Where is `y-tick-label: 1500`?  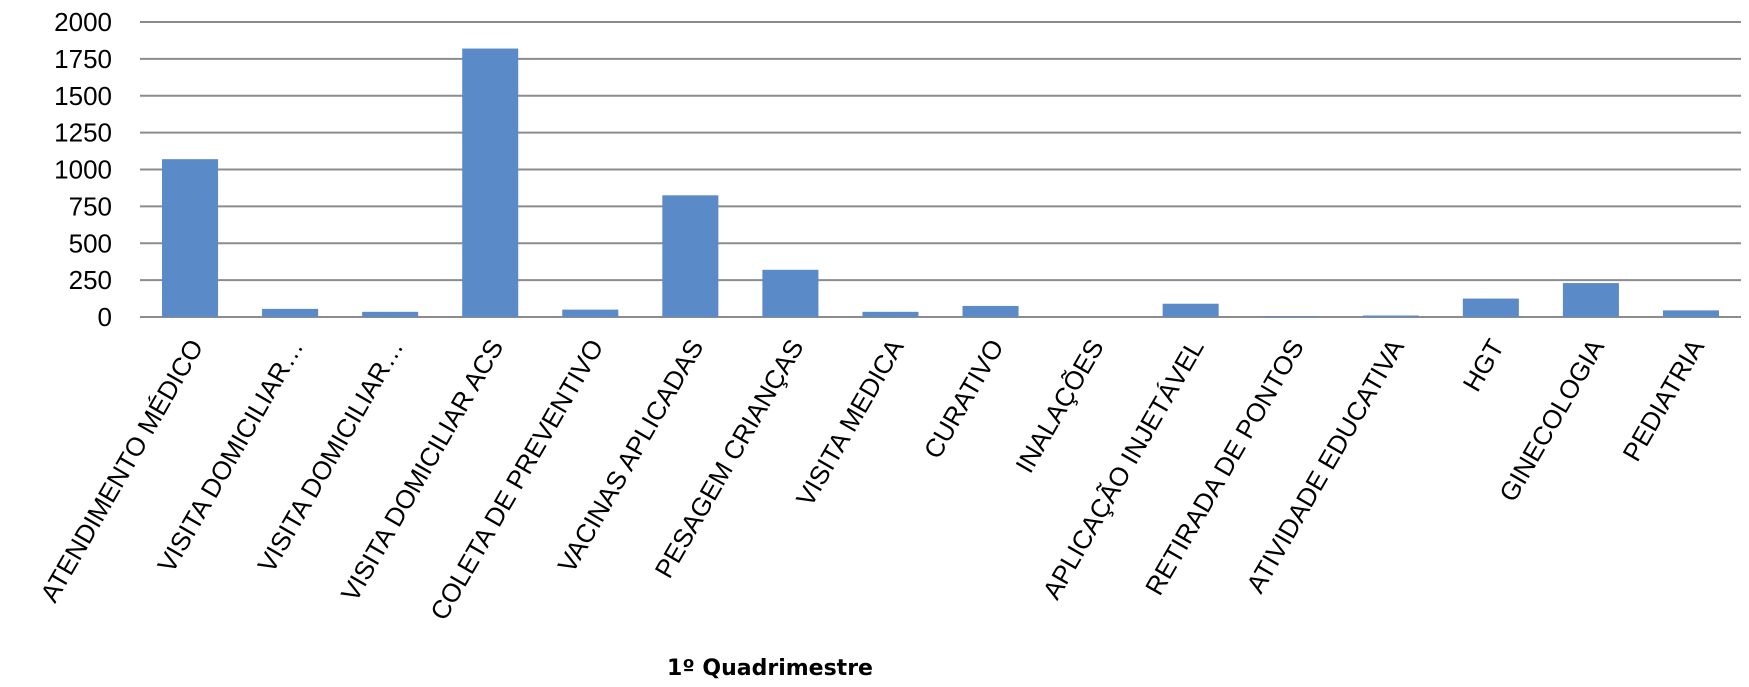 y-tick-label: 1500 is located at coordinates (83, 96).